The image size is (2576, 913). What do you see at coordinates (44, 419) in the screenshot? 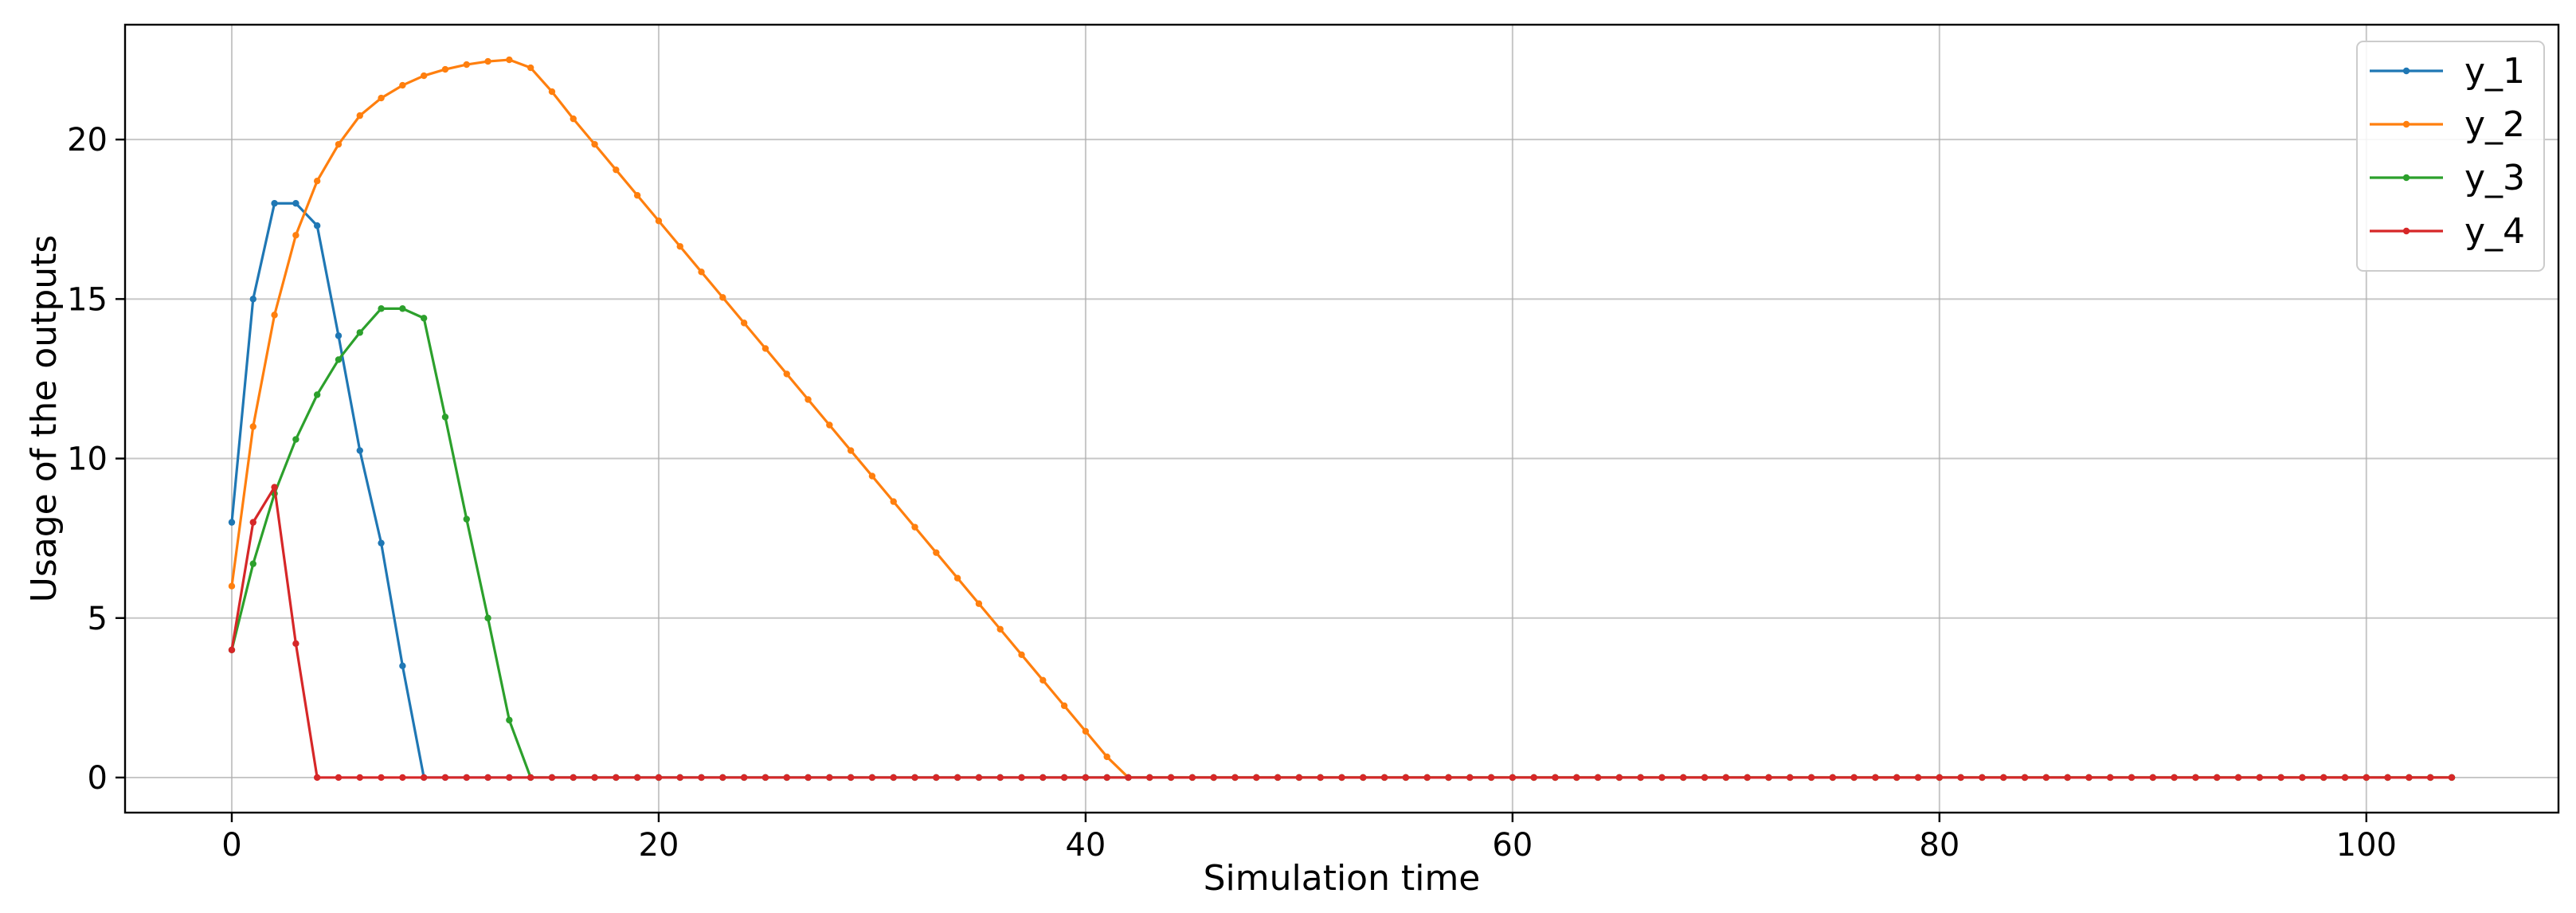
I see `y-axis-label: Usage of the outputs` at bounding box center [44, 419].